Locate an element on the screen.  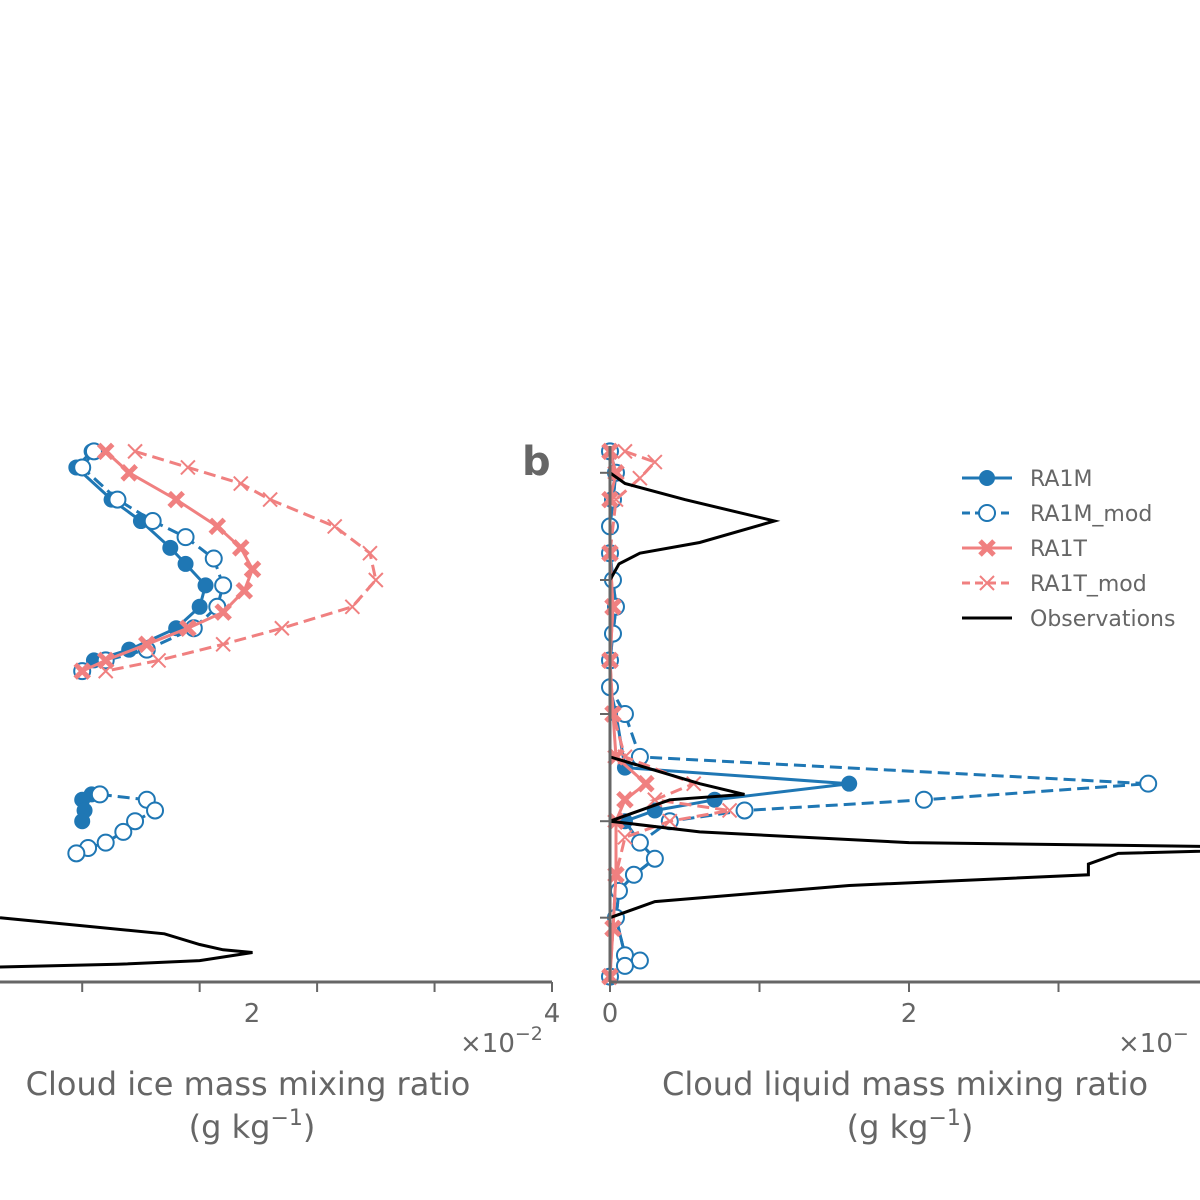
legend-item-RA1M: RA1M is located at coordinates (1027, 479).